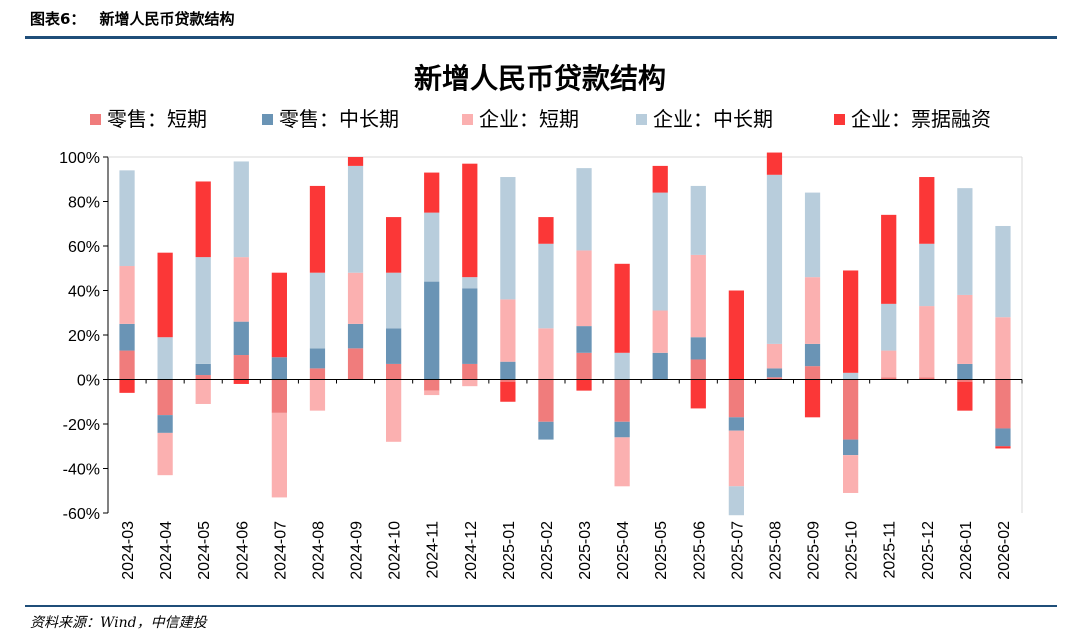 This screenshot has width=1080, height=643. I want to click on bar-2025-01-s1, so click(508, 370).